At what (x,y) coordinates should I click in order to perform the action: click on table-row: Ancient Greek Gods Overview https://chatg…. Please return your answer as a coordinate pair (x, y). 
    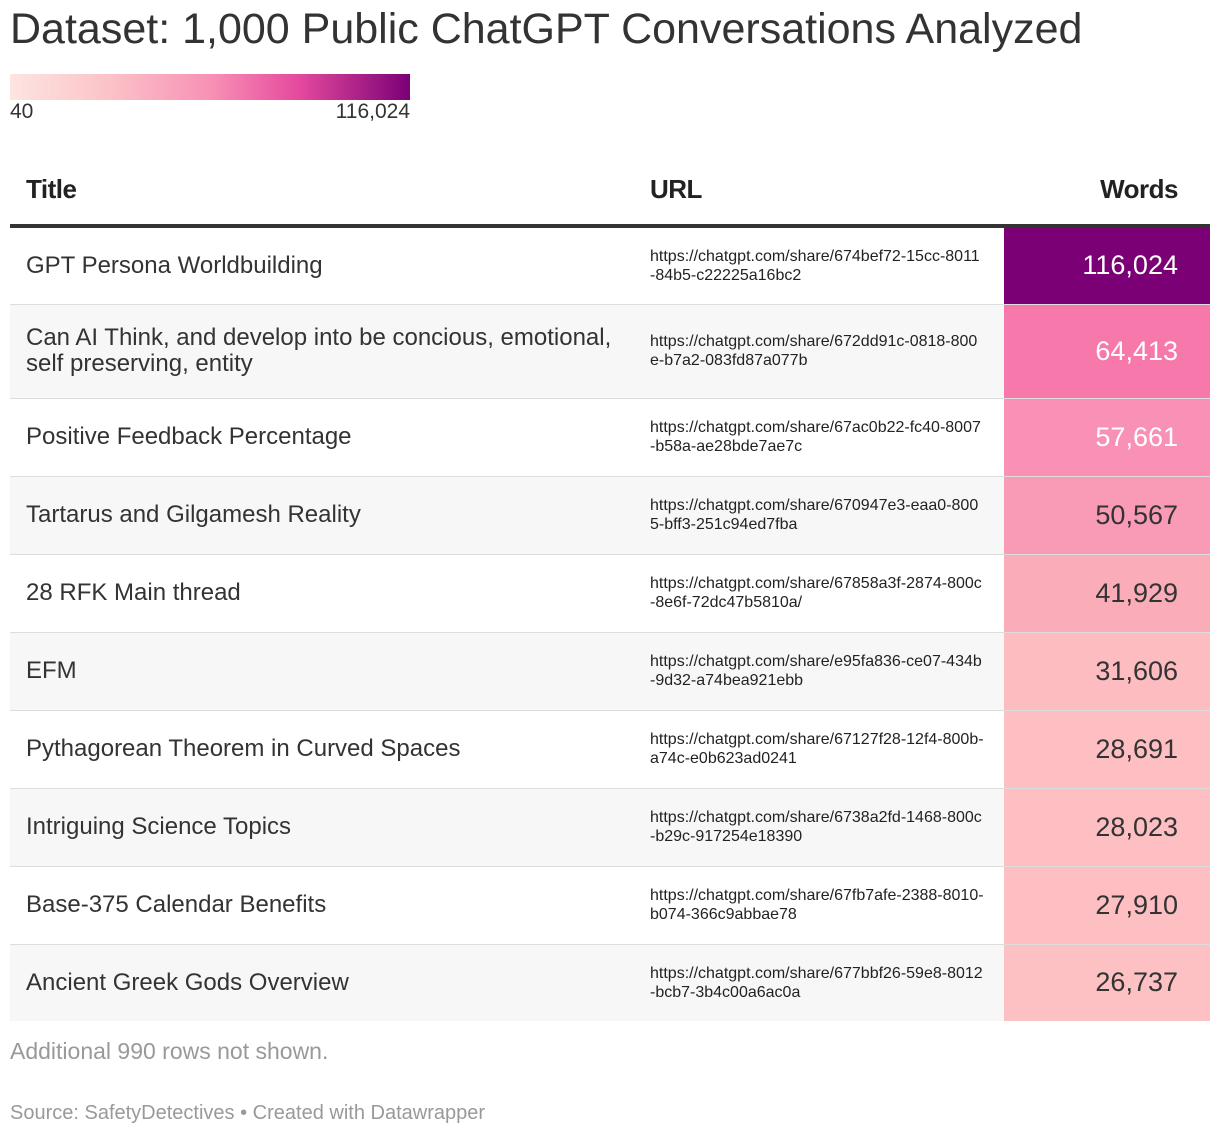
    Looking at the image, I should click on (610, 982).